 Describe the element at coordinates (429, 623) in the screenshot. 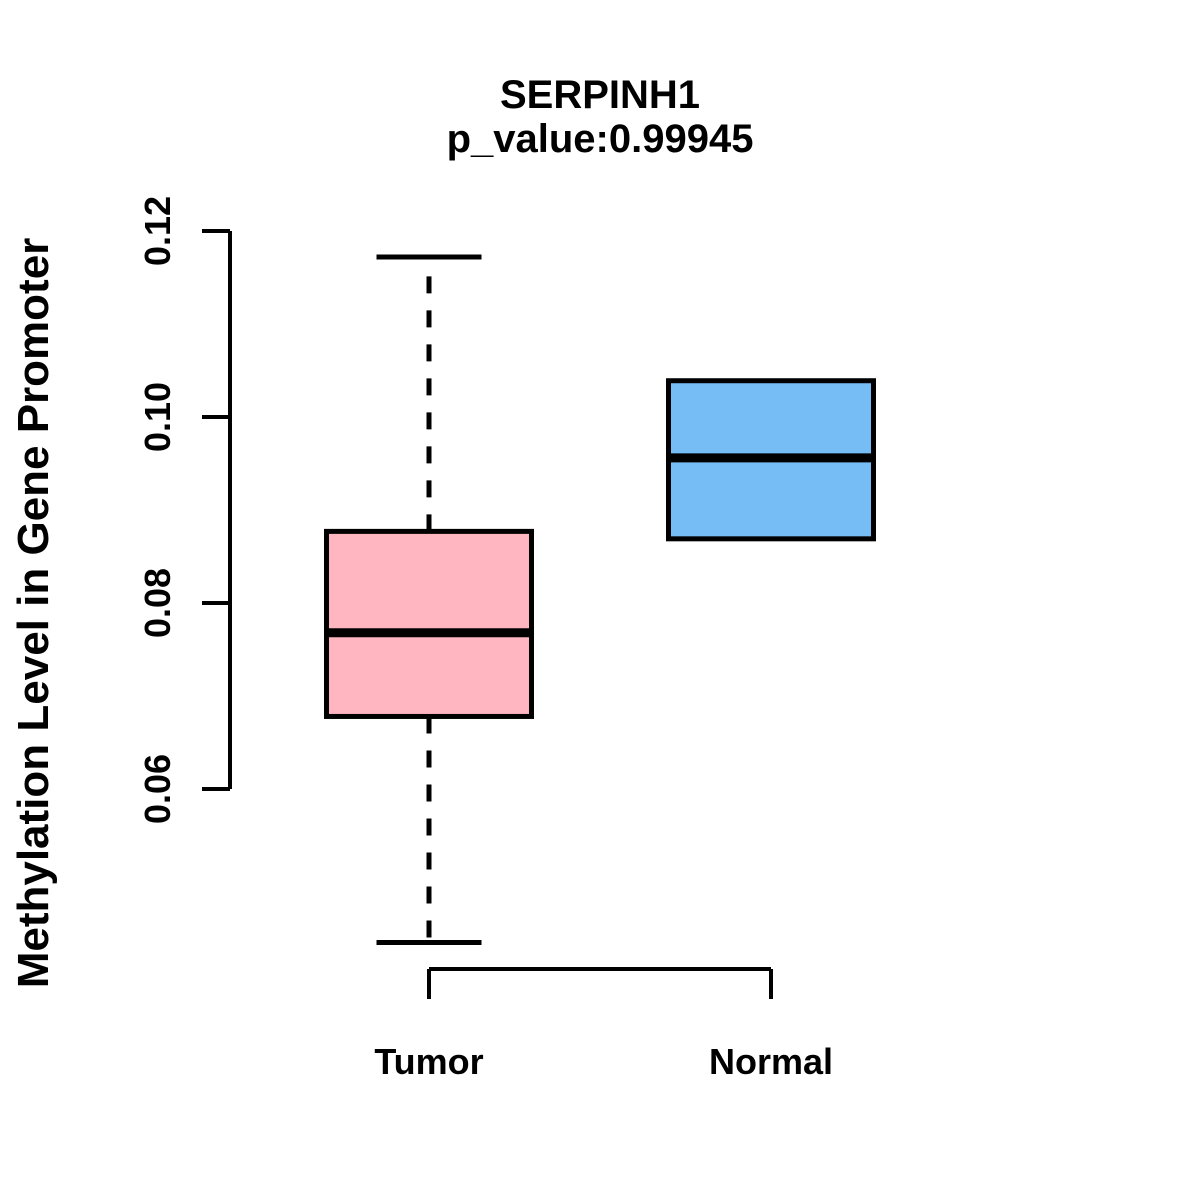

I see `tumor-box` at that location.